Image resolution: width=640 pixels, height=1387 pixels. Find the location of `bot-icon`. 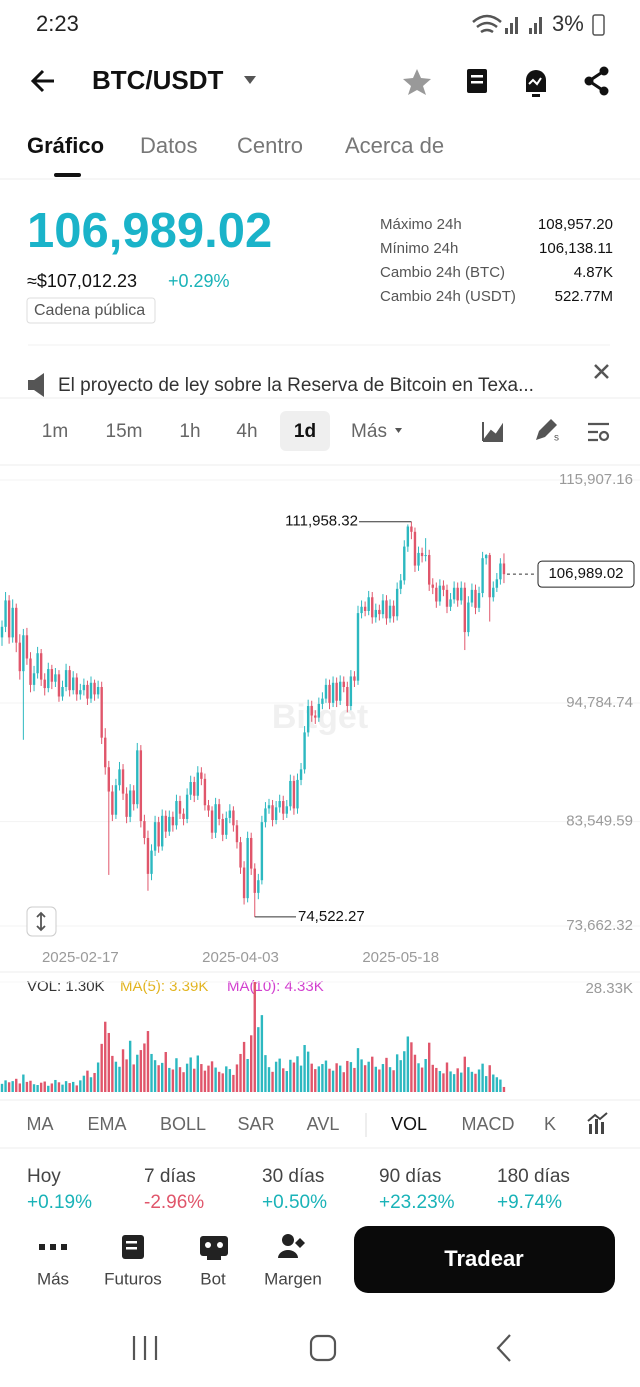

bot-icon is located at coordinates (214, 1248).